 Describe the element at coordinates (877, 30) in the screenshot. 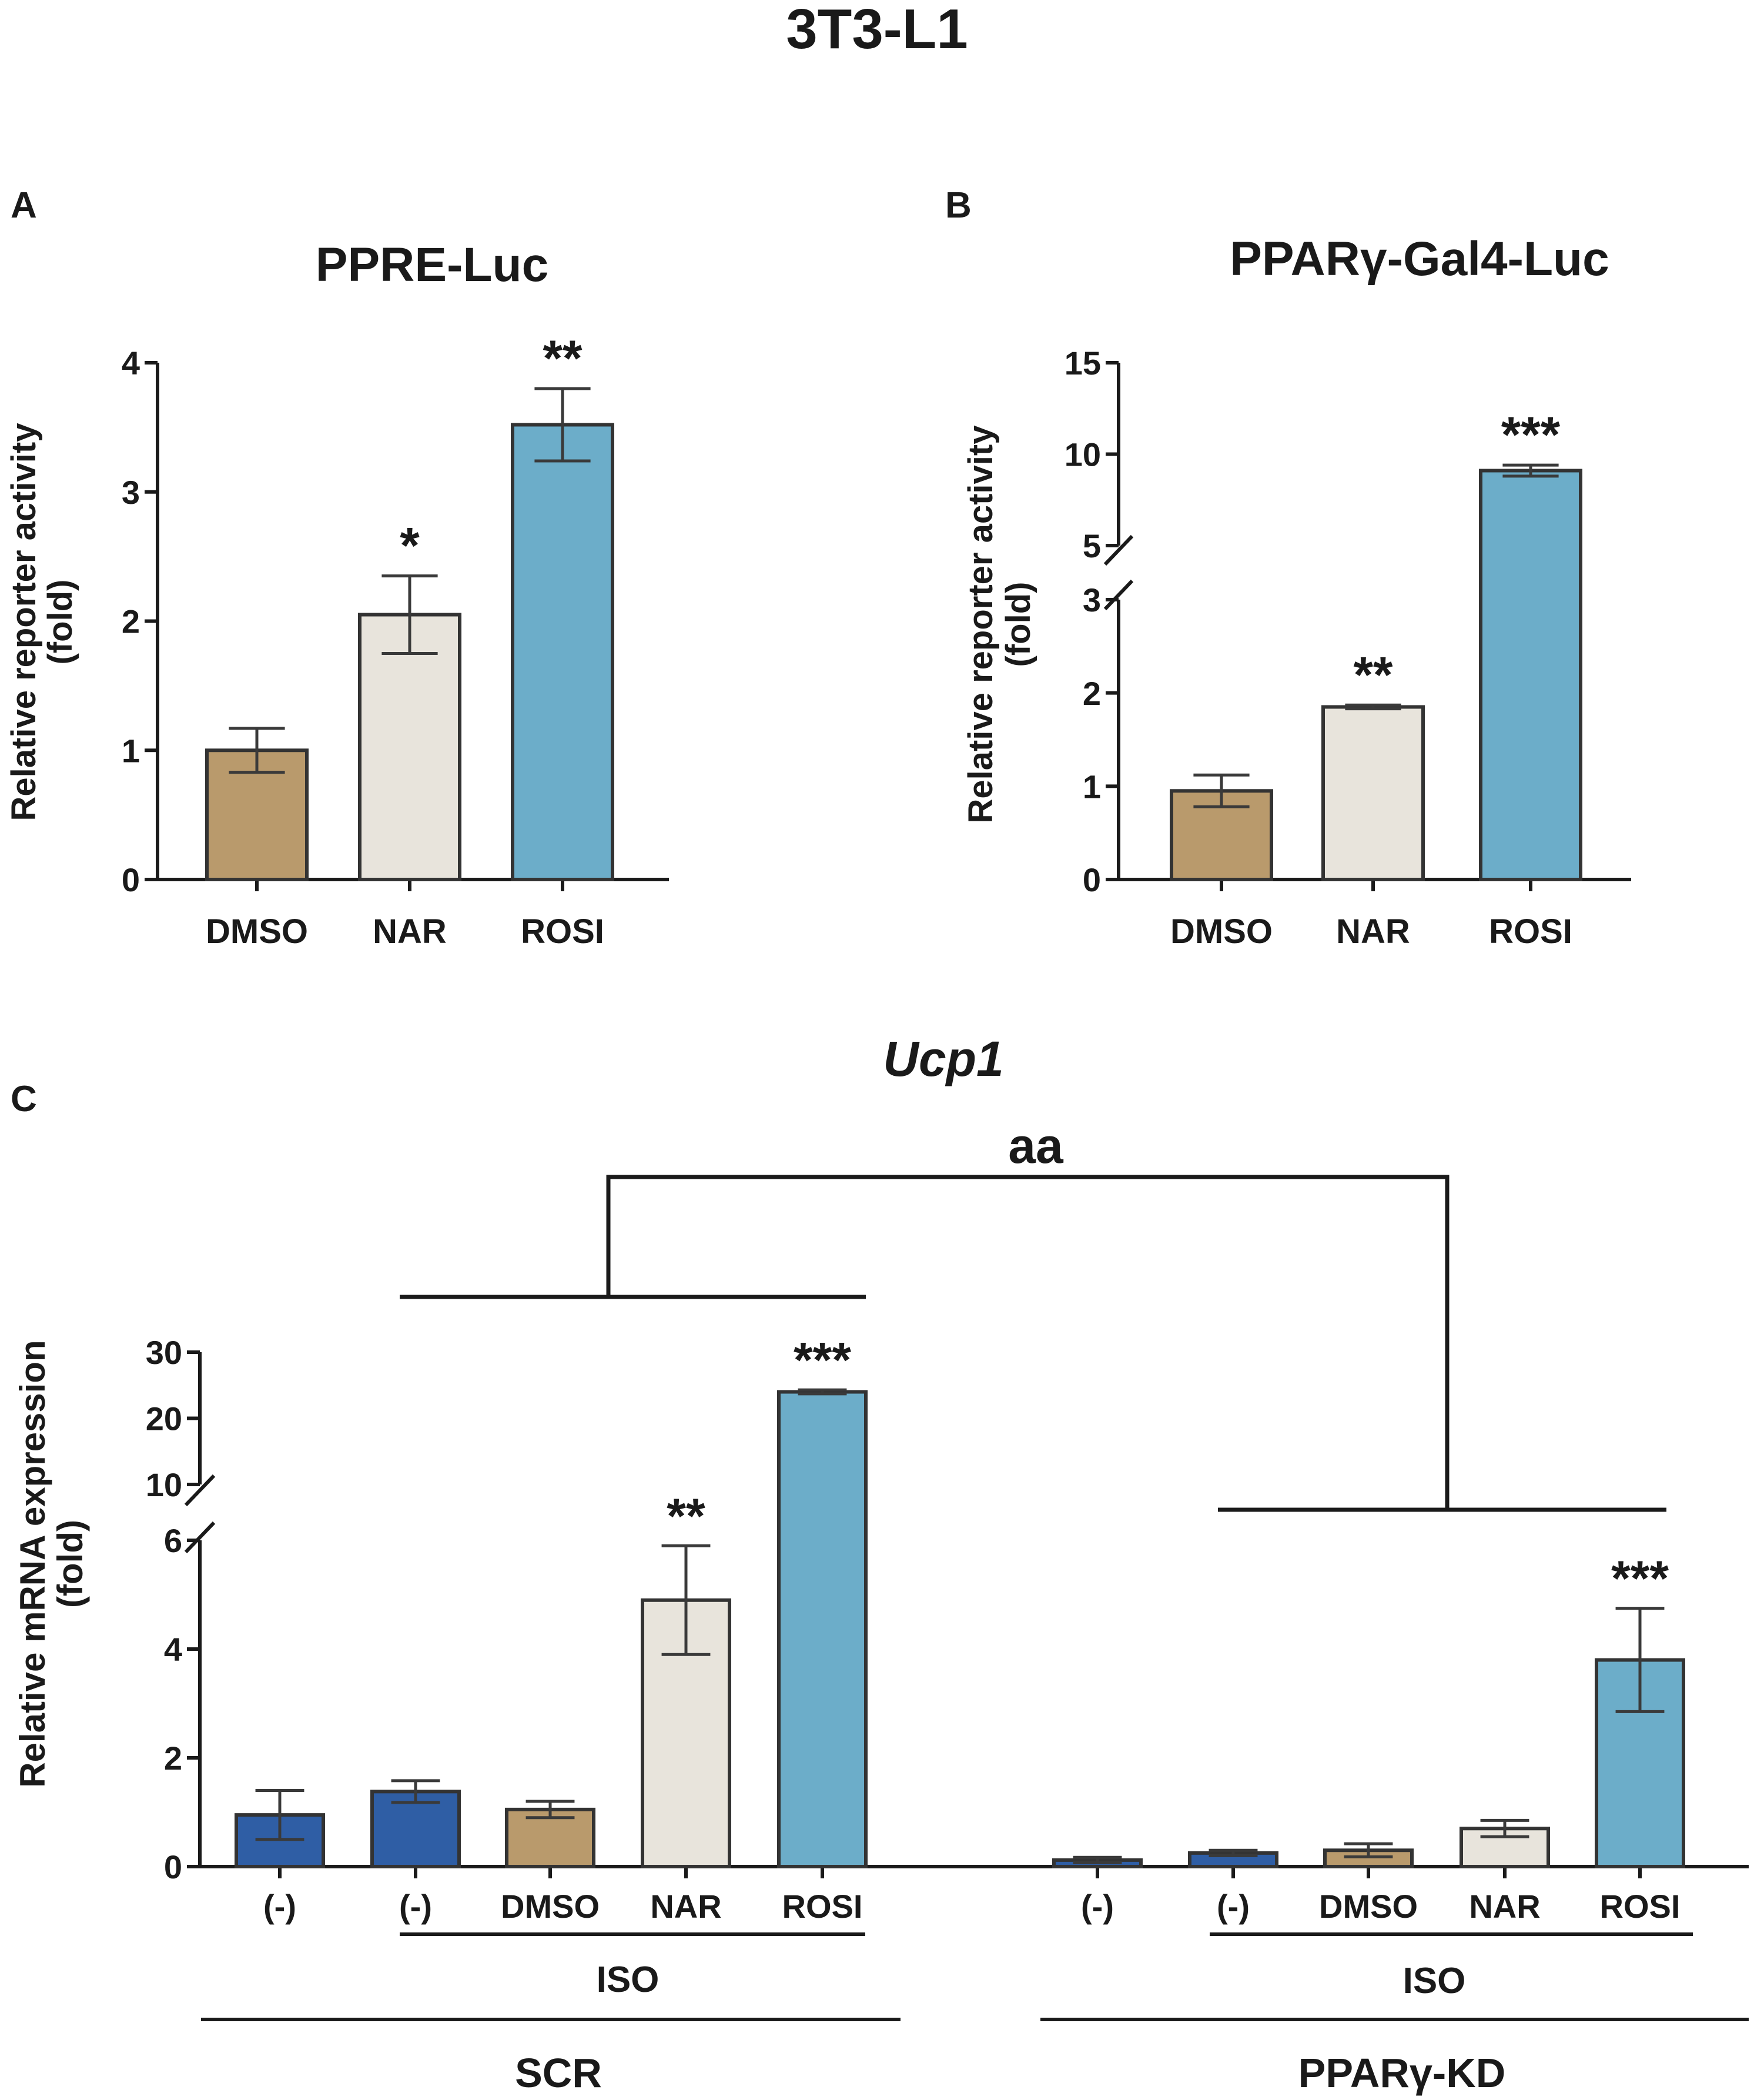

I see `figure-title: 3T3-L1` at that location.